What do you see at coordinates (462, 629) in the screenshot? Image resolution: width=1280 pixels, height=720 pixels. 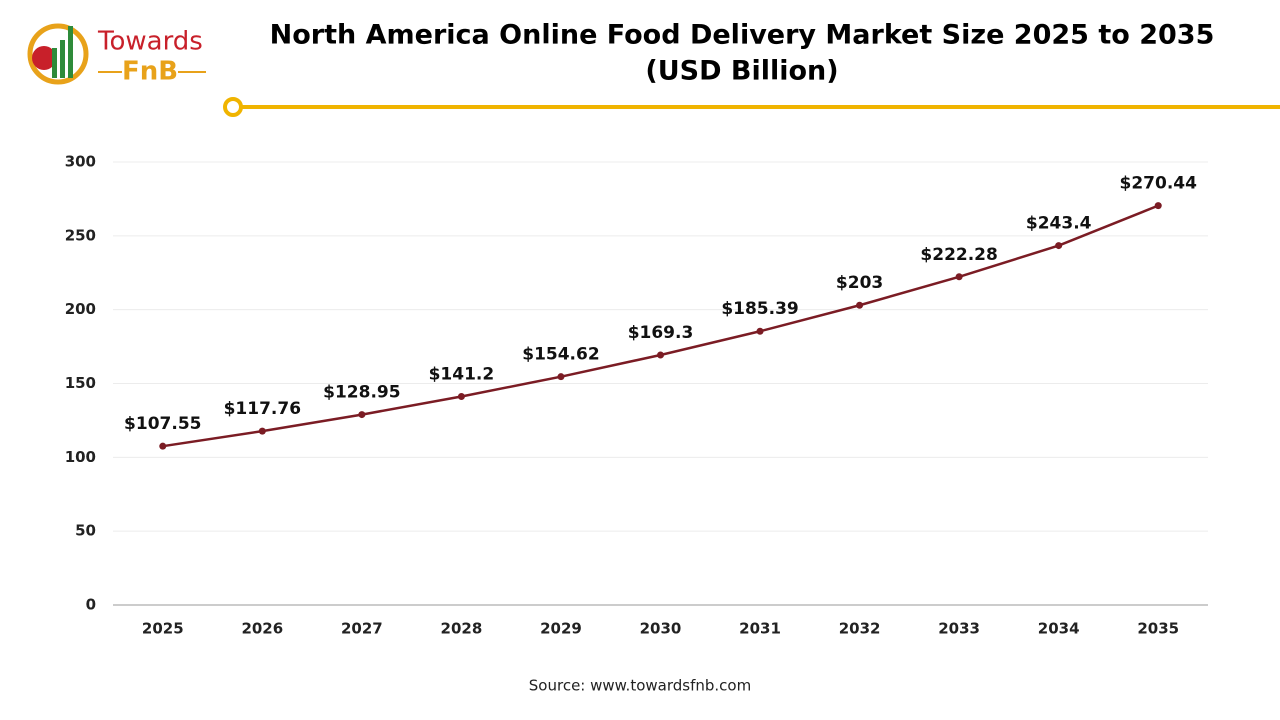 I see `x-tick-label: 2028` at bounding box center [462, 629].